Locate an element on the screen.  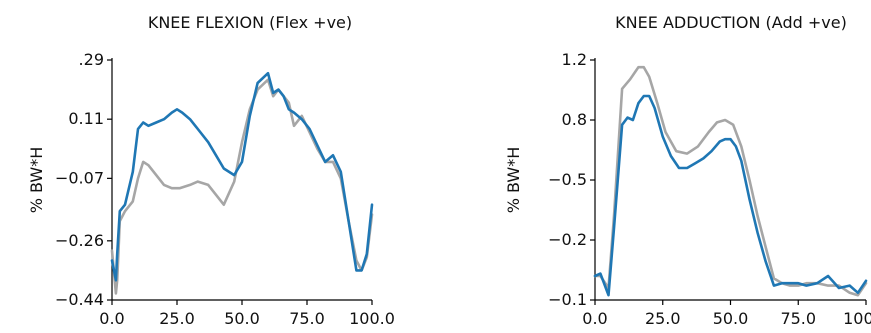
chart-1-y-tick-label: −0.07 is located at coordinates (79, 177).